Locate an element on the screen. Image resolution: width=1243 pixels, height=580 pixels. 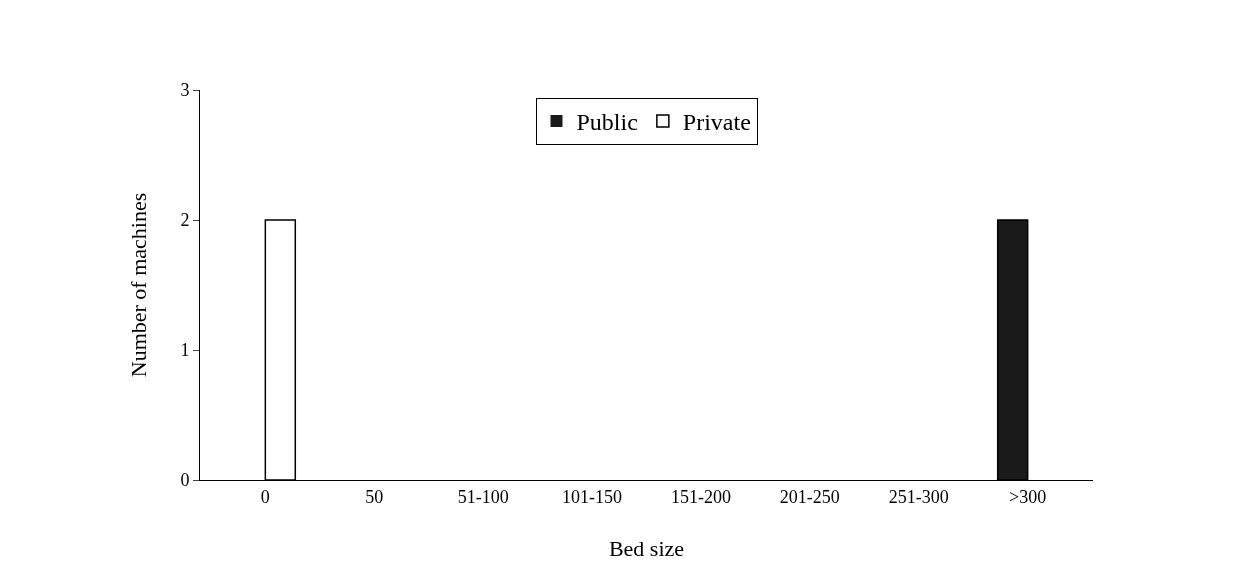
legend-label: Public is located at coordinates (607, 122).